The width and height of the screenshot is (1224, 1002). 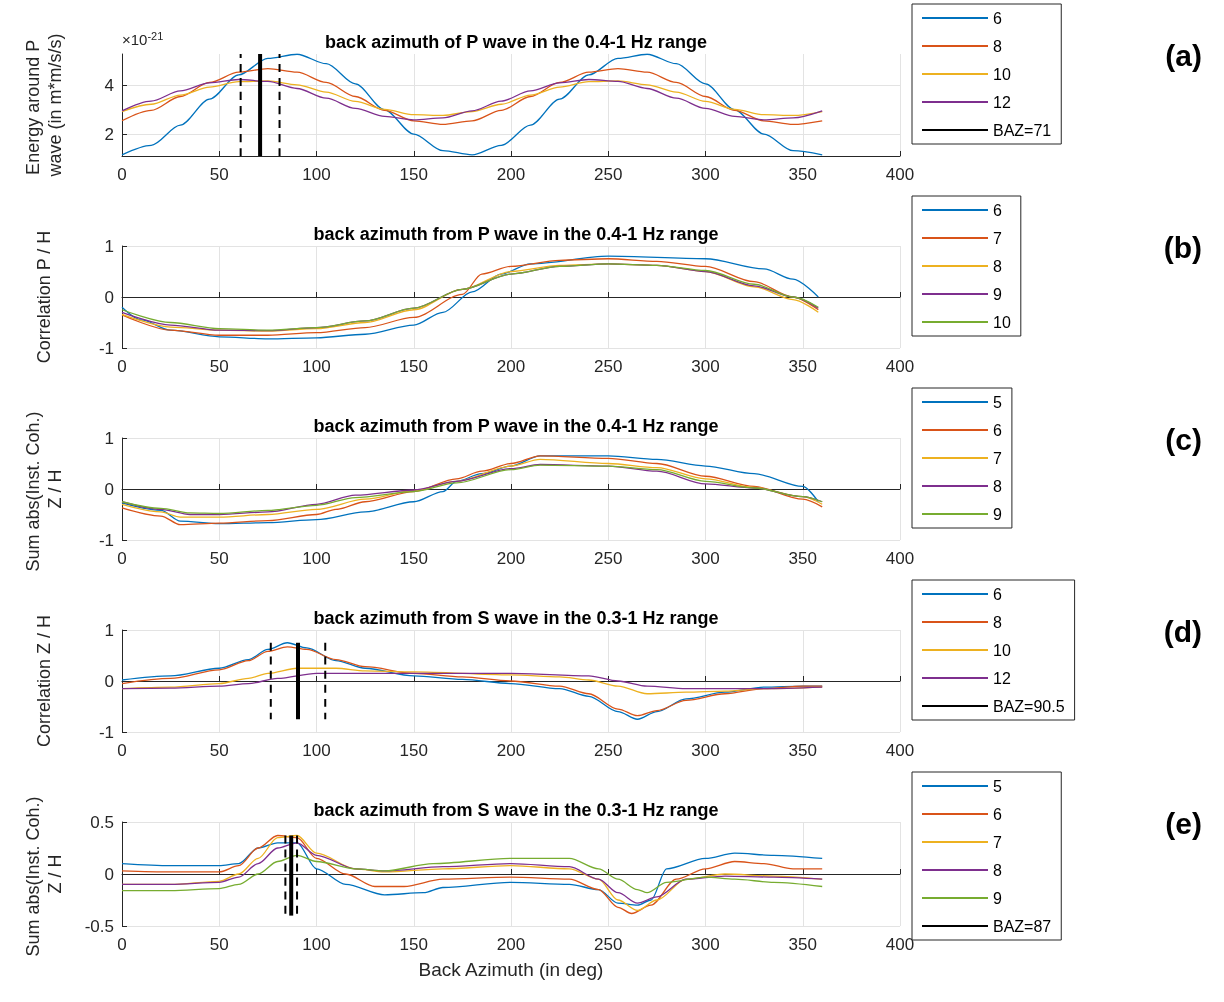 What do you see at coordinates (1022, 926) in the screenshot?
I see `legend-label: BAZ=87` at bounding box center [1022, 926].